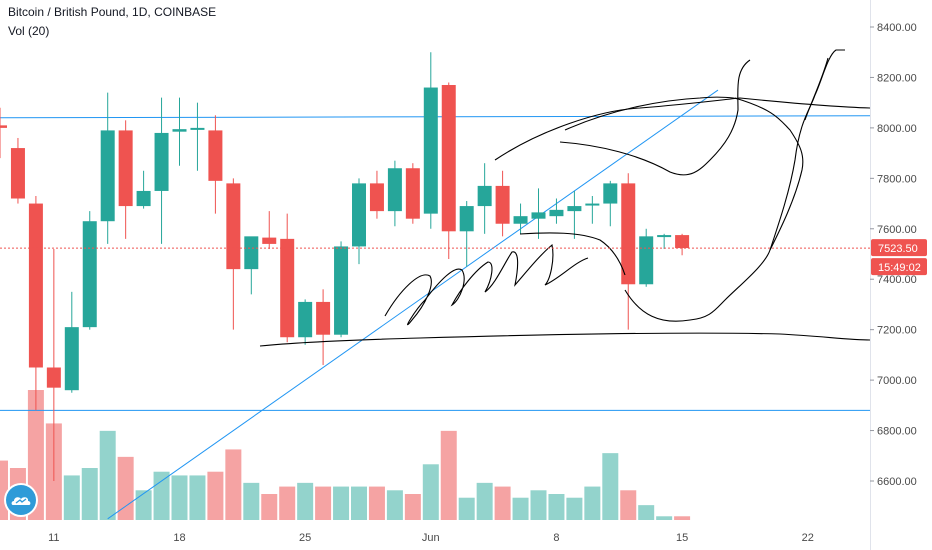 This screenshot has width=932, height=550. Describe the element at coordinates (897, 230) in the screenshot. I see `price-tick-label: 7600.00` at that location.